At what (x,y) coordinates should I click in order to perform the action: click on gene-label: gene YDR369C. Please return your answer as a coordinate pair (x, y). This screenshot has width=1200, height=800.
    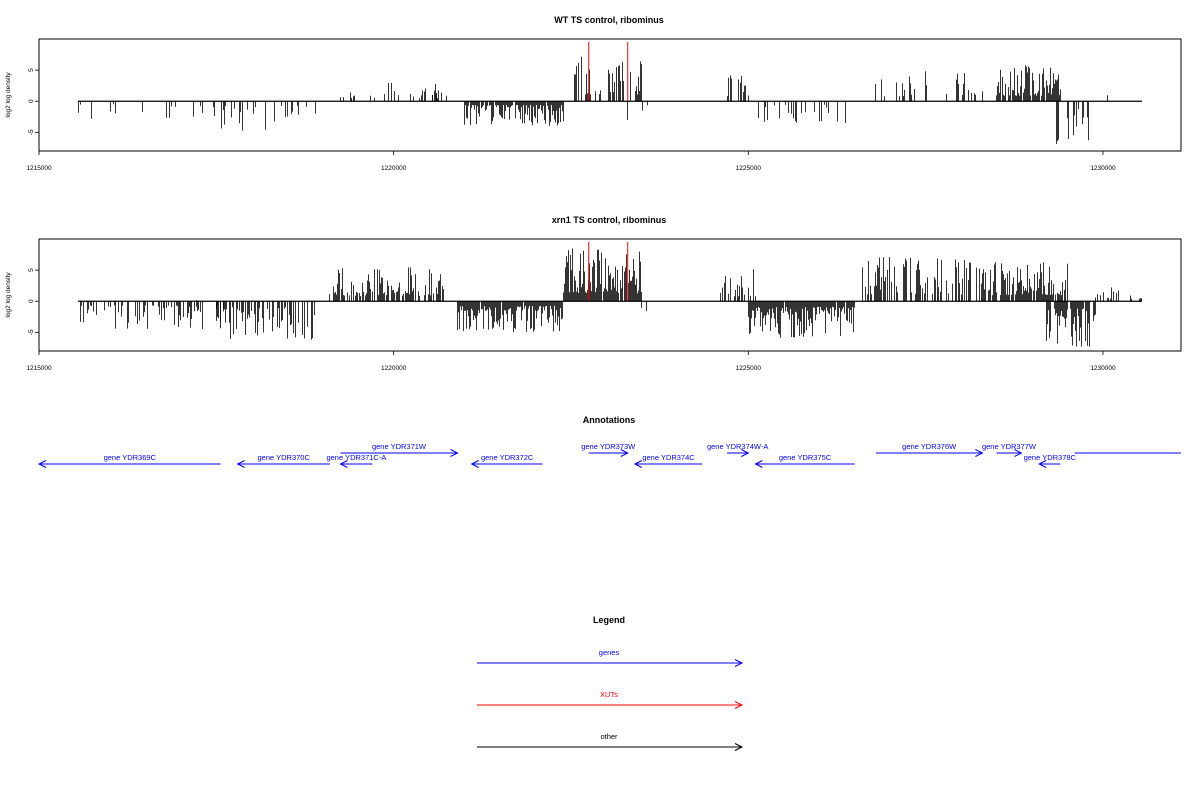
    Looking at the image, I should click on (130, 457).